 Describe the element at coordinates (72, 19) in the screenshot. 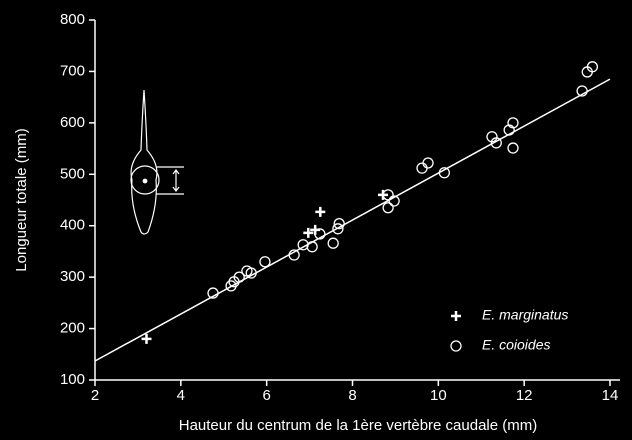

I see `y-tick-label: 800` at that location.